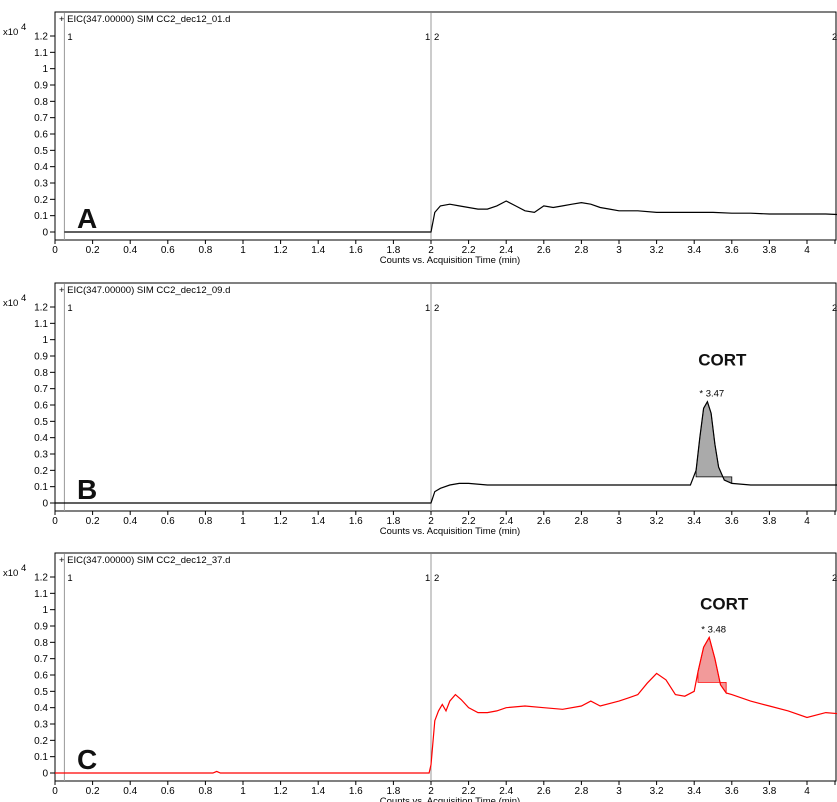  What do you see at coordinates (450, 216) in the screenshot?
I see `trace-line` at bounding box center [450, 216].